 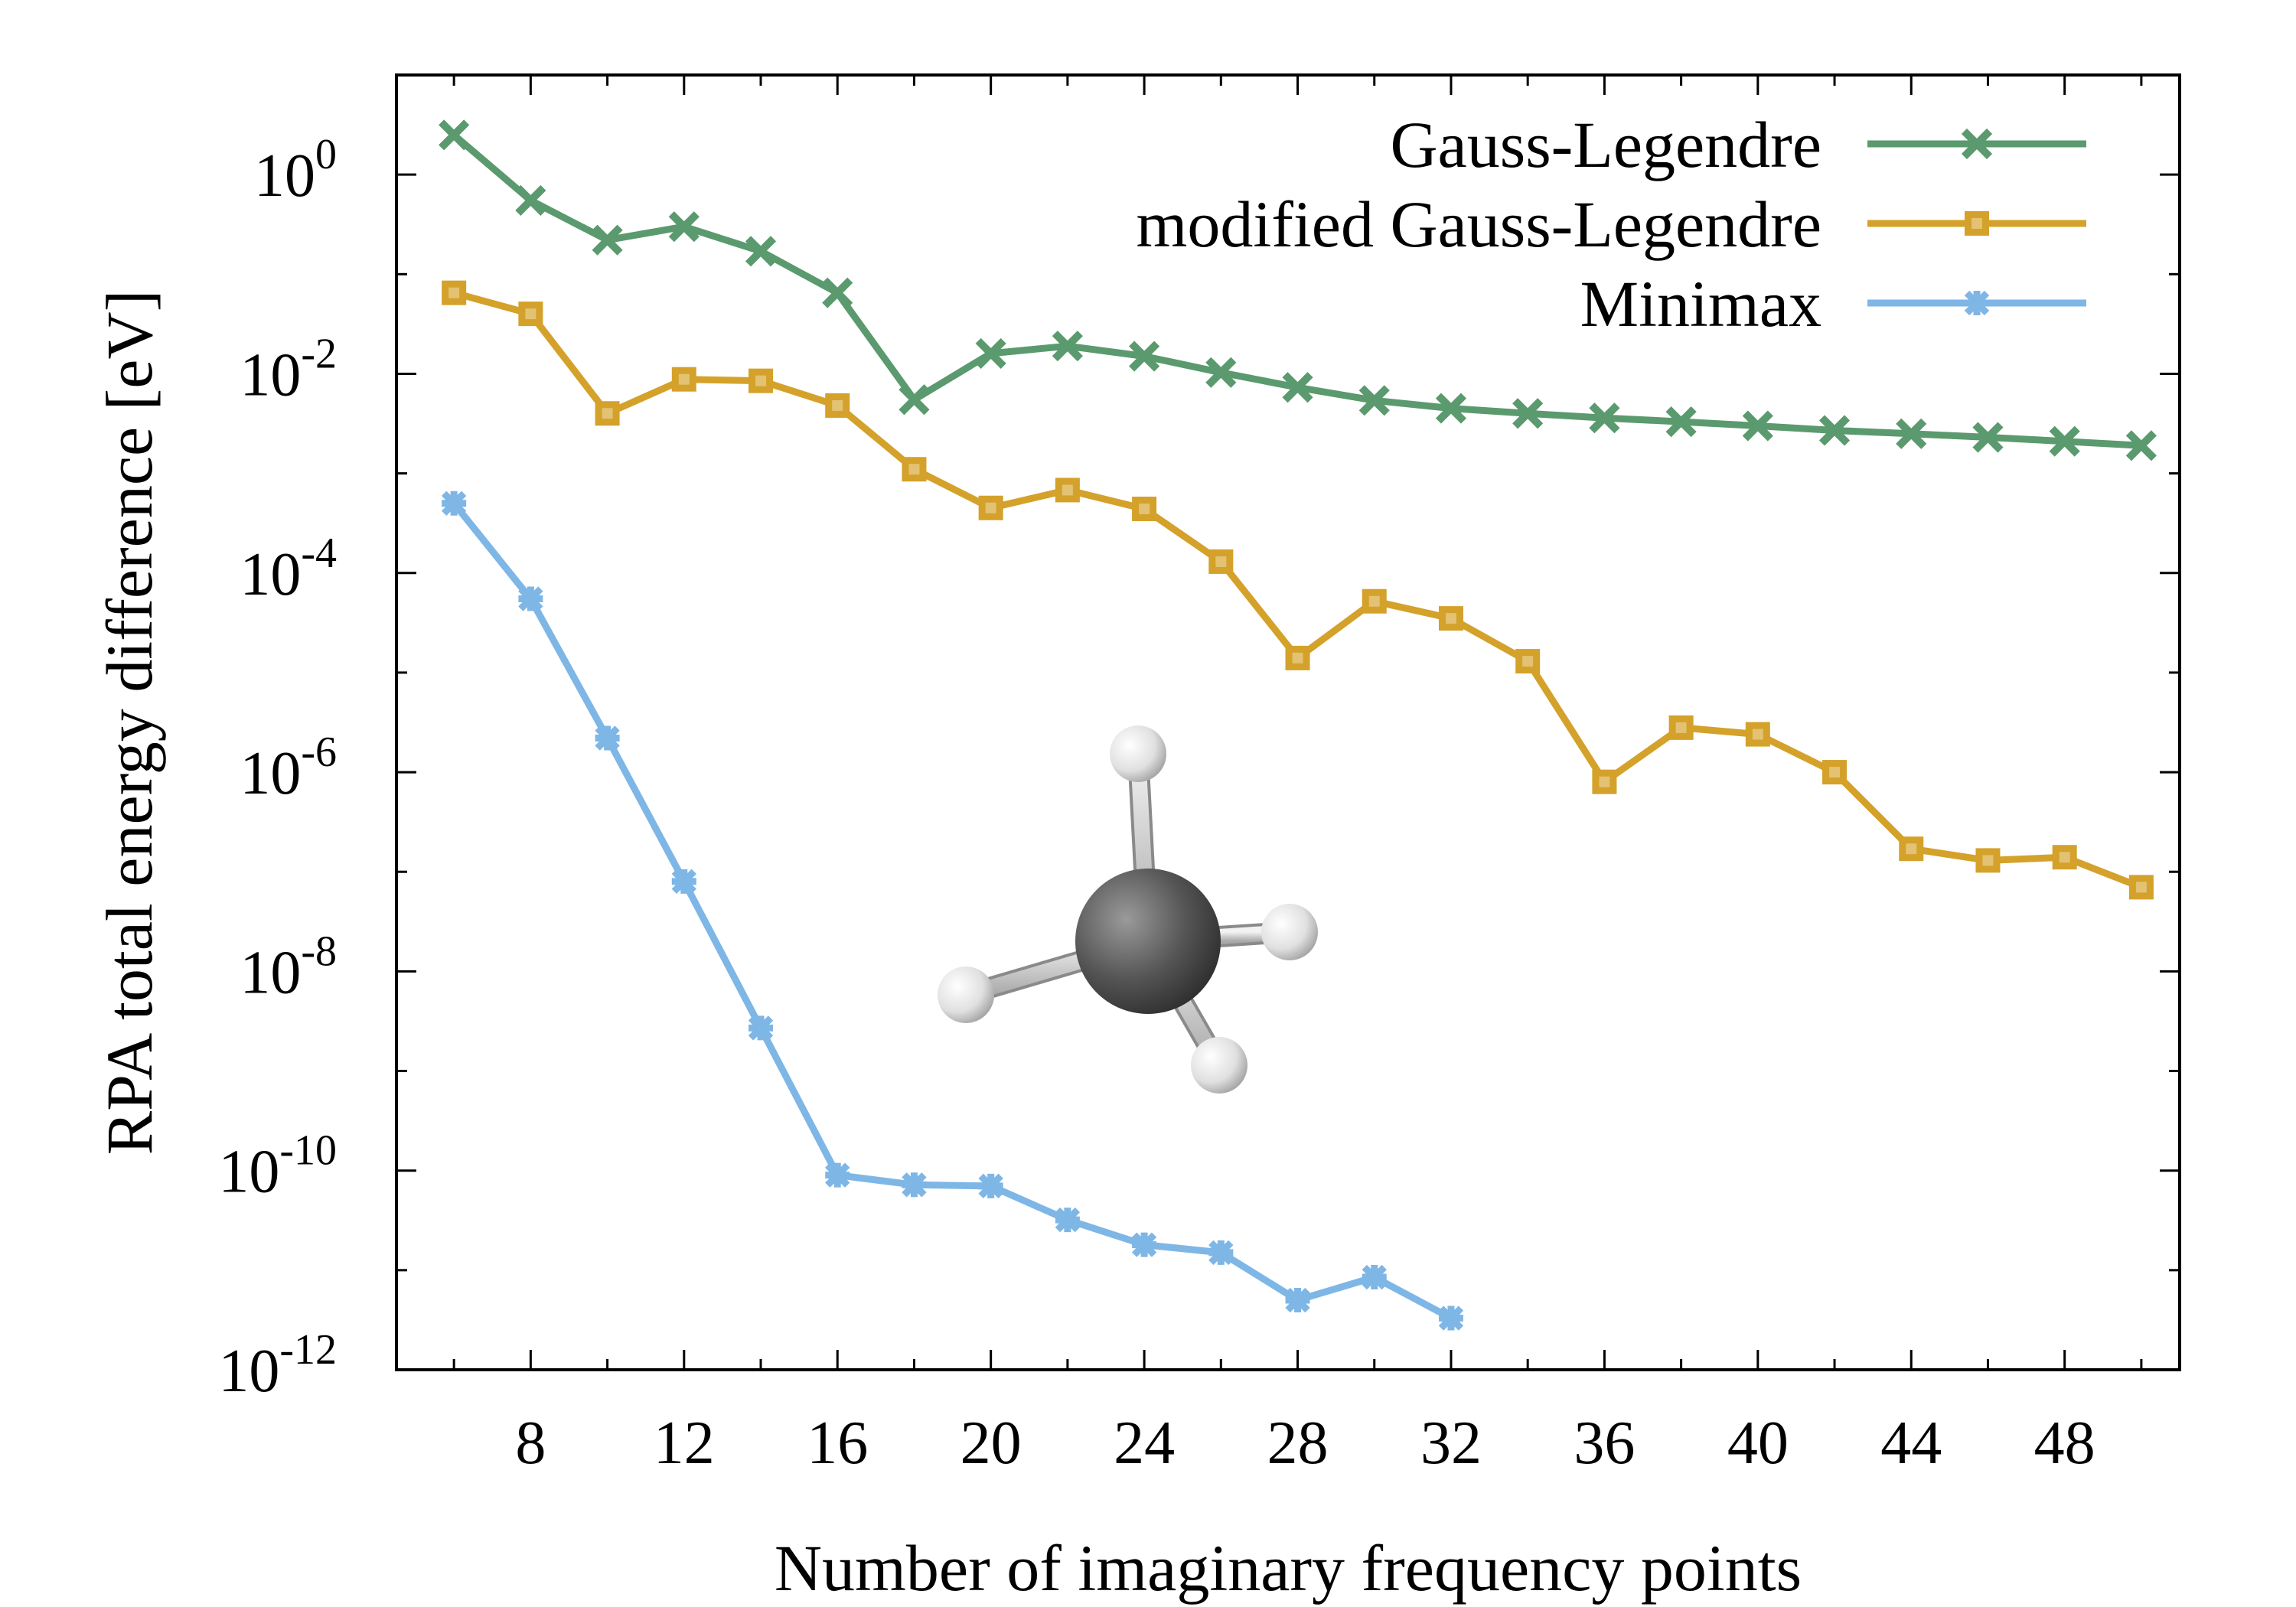 What do you see at coordinates (1148, 941) in the screenshot?
I see `carbon-atom` at bounding box center [1148, 941].